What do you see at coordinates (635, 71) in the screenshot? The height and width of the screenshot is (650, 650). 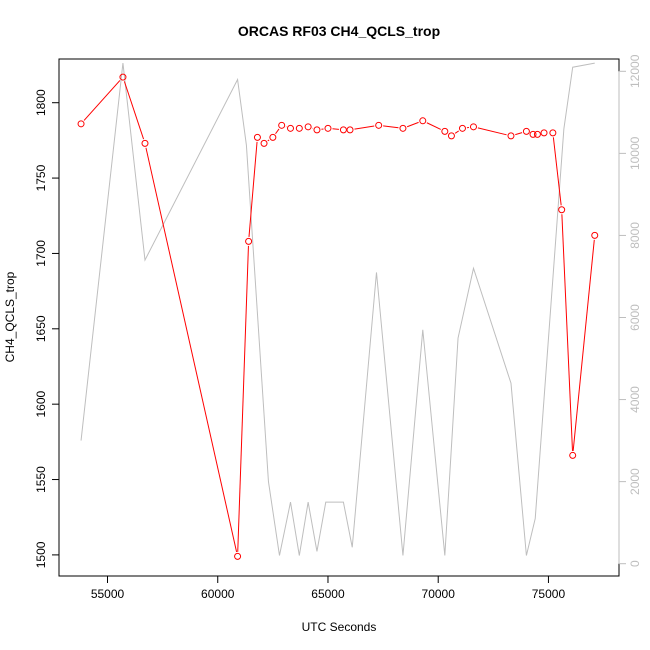 I see `y2-tick-label: 12000` at bounding box center [635, 71].